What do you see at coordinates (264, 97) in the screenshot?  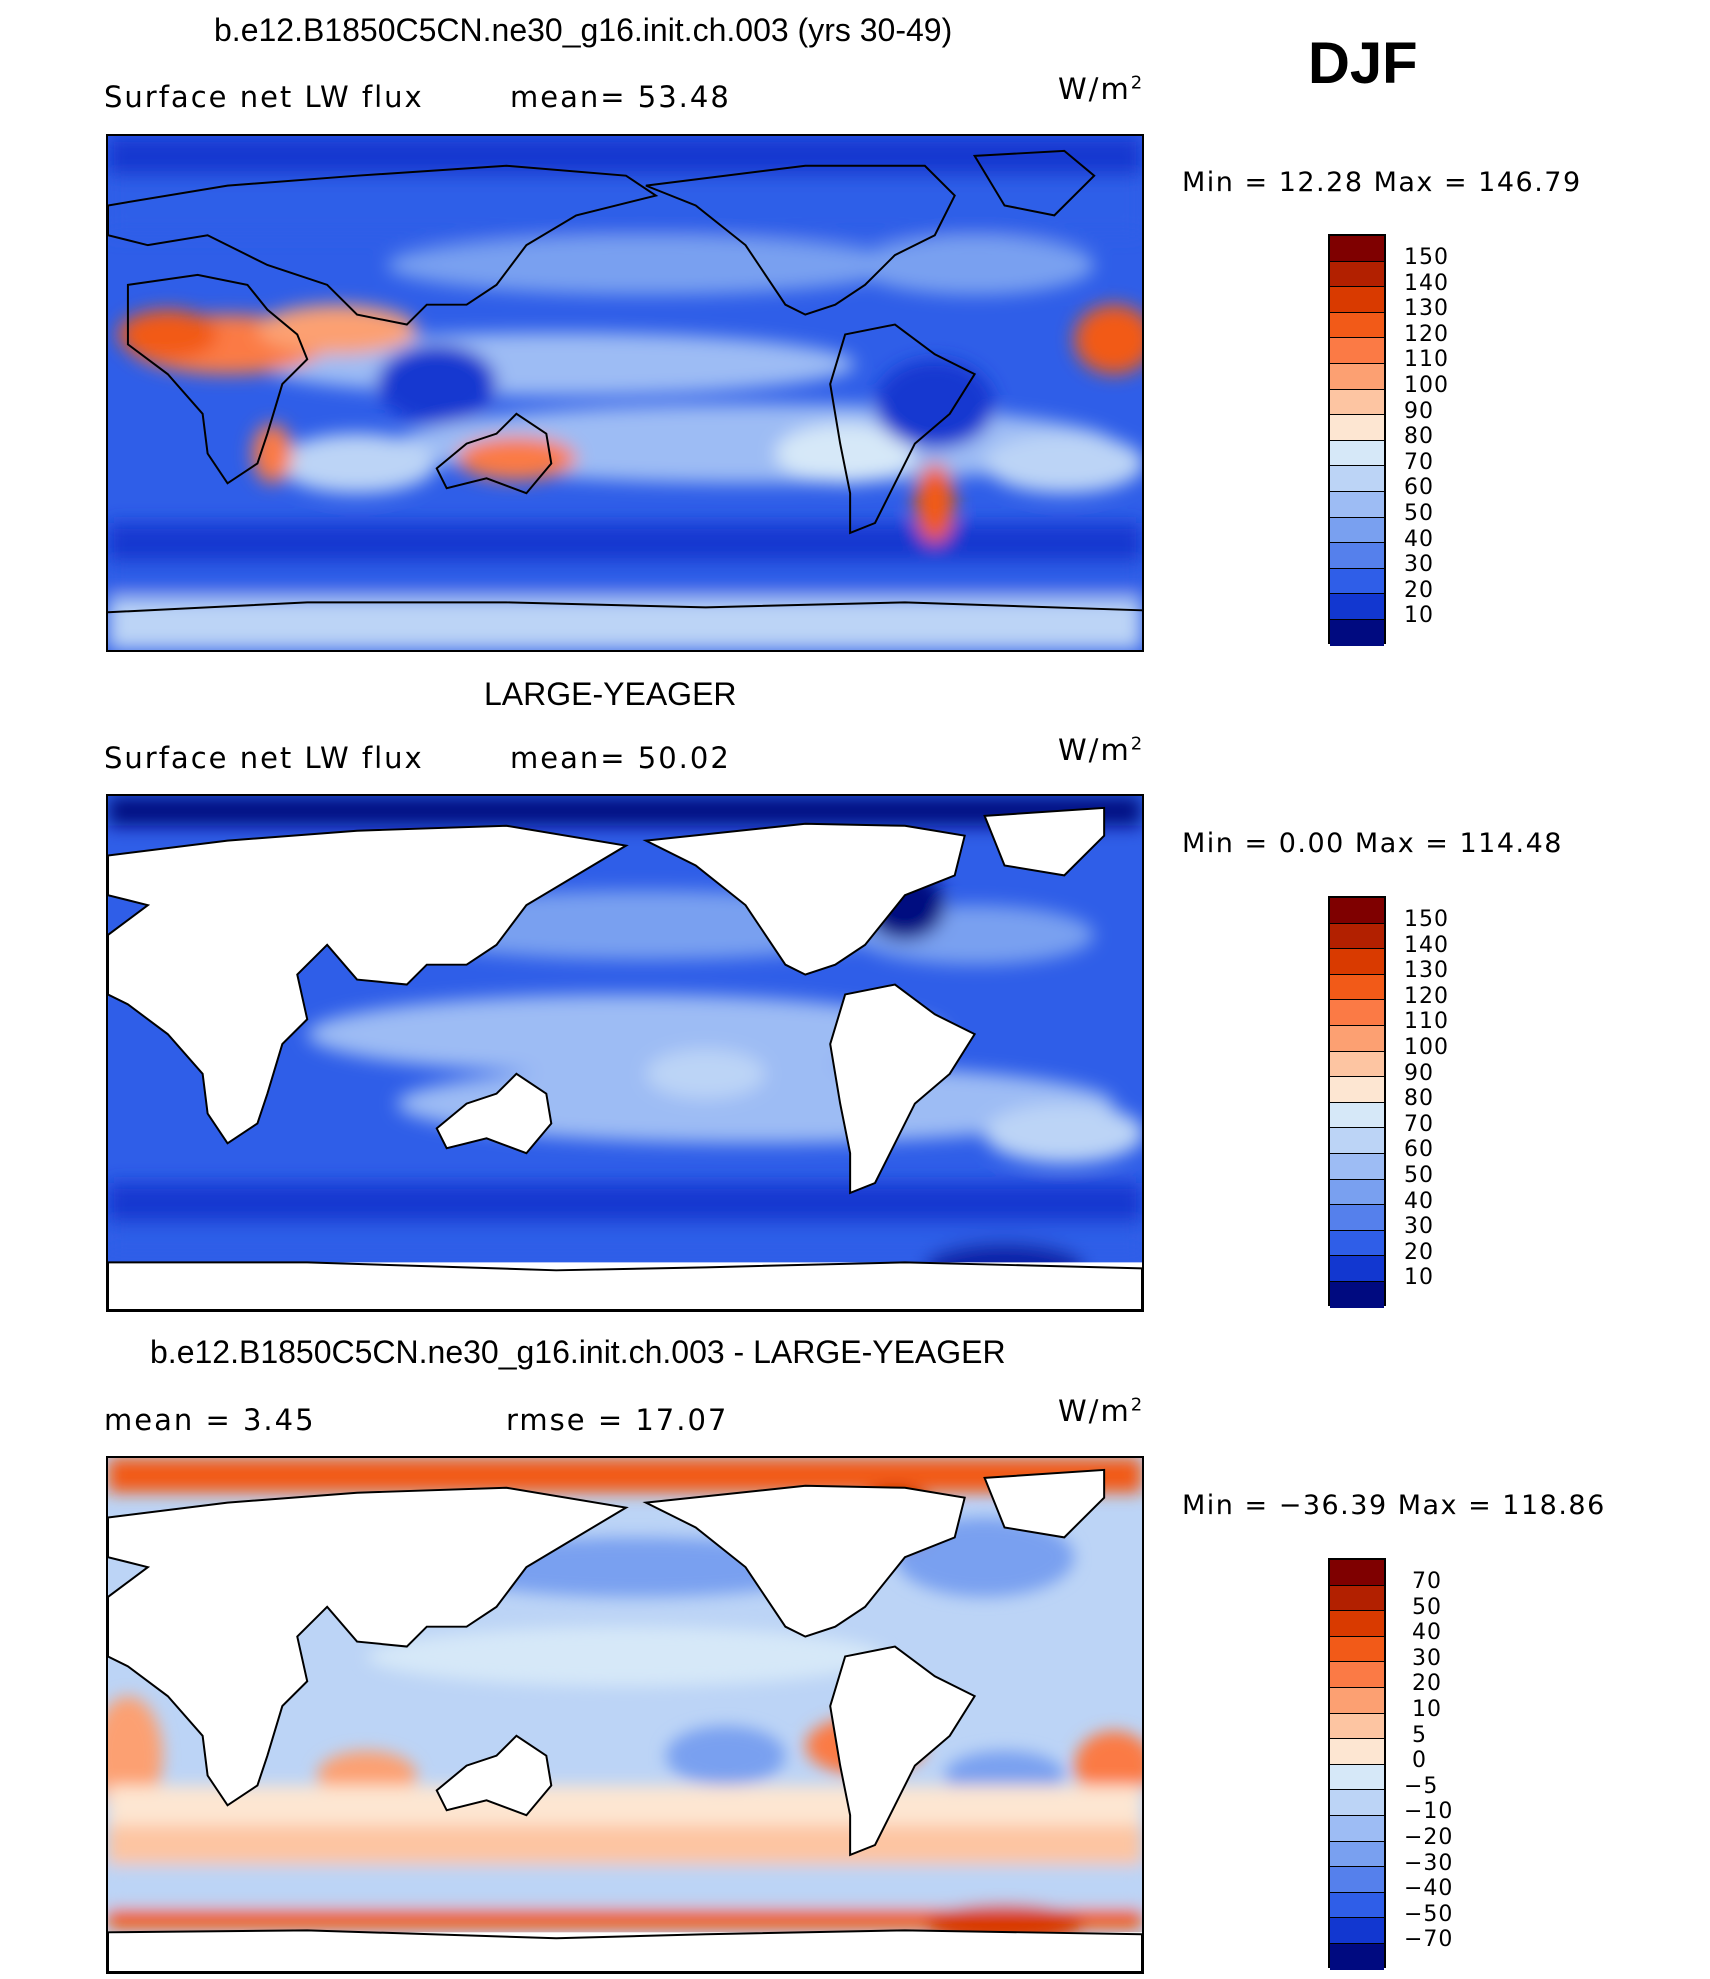 I see `panel1-field-label: Surface net LW flux` at bounding box center [264, 97].